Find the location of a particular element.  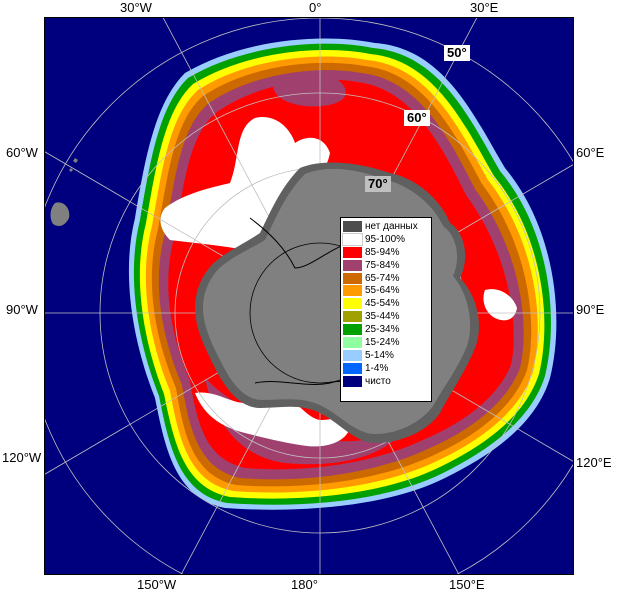

legend-item: 75-84% is located at coordinates (386, 265).